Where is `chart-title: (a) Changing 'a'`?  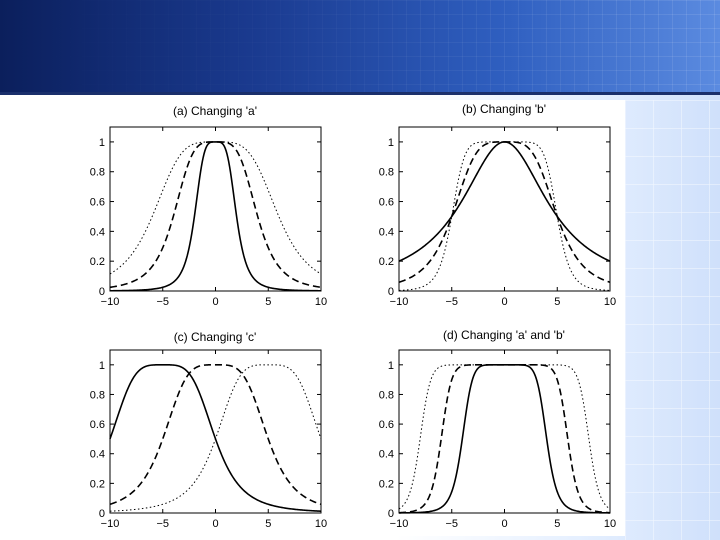 chart-title: (a) Changing 'a' is located at coordinates (215, 111).